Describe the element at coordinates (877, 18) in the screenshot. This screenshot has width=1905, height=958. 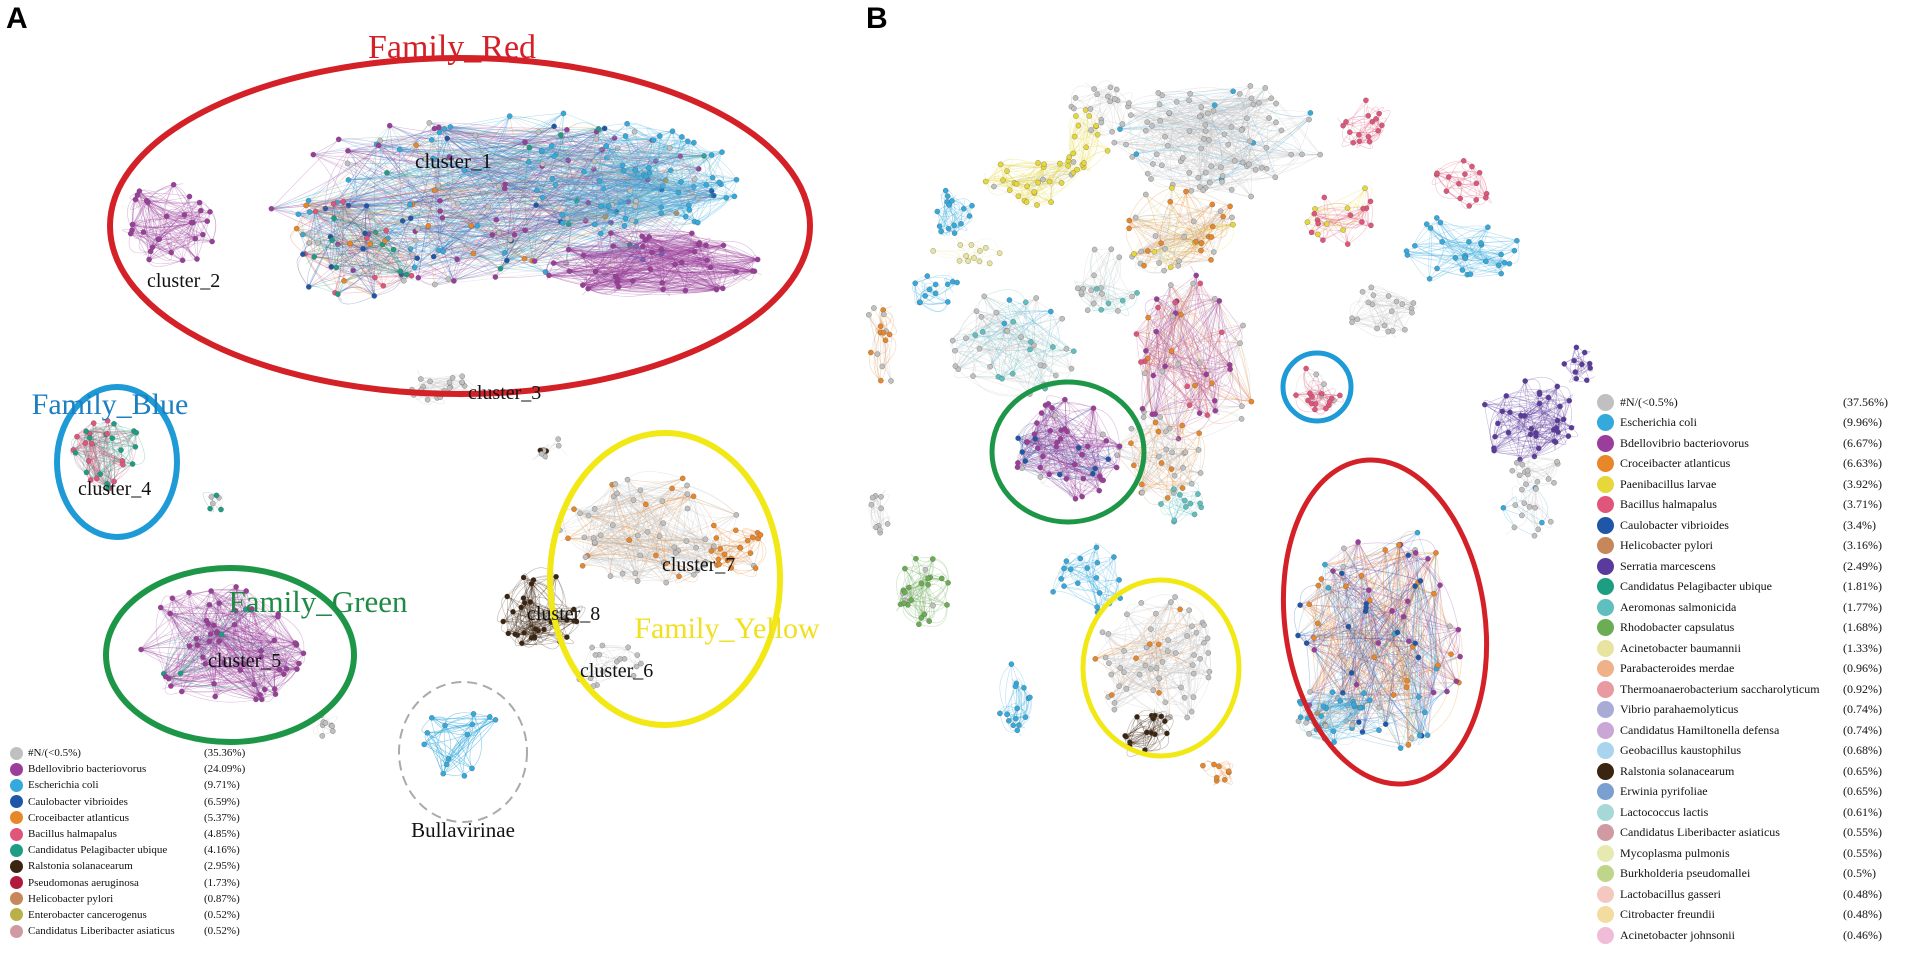
I see `panel-b-letter: B` at that location.